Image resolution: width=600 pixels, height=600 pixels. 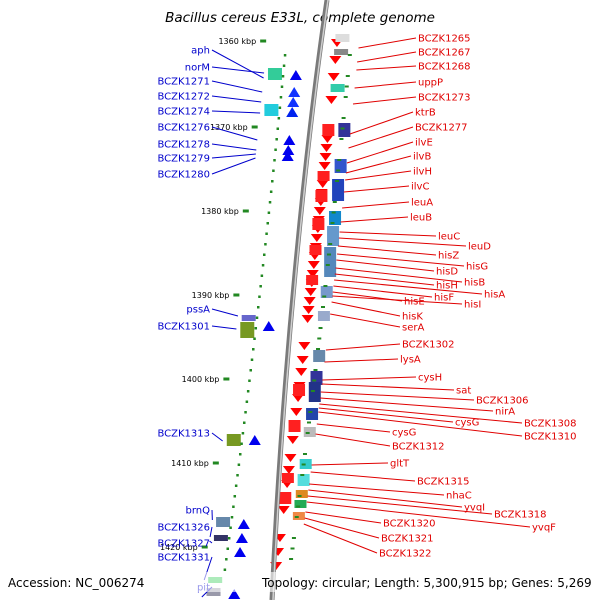 What do you see at coordinates (448, 256) in the screenshot?
I see `gene-label-right: hisZ` at bounding box center [448, 256].